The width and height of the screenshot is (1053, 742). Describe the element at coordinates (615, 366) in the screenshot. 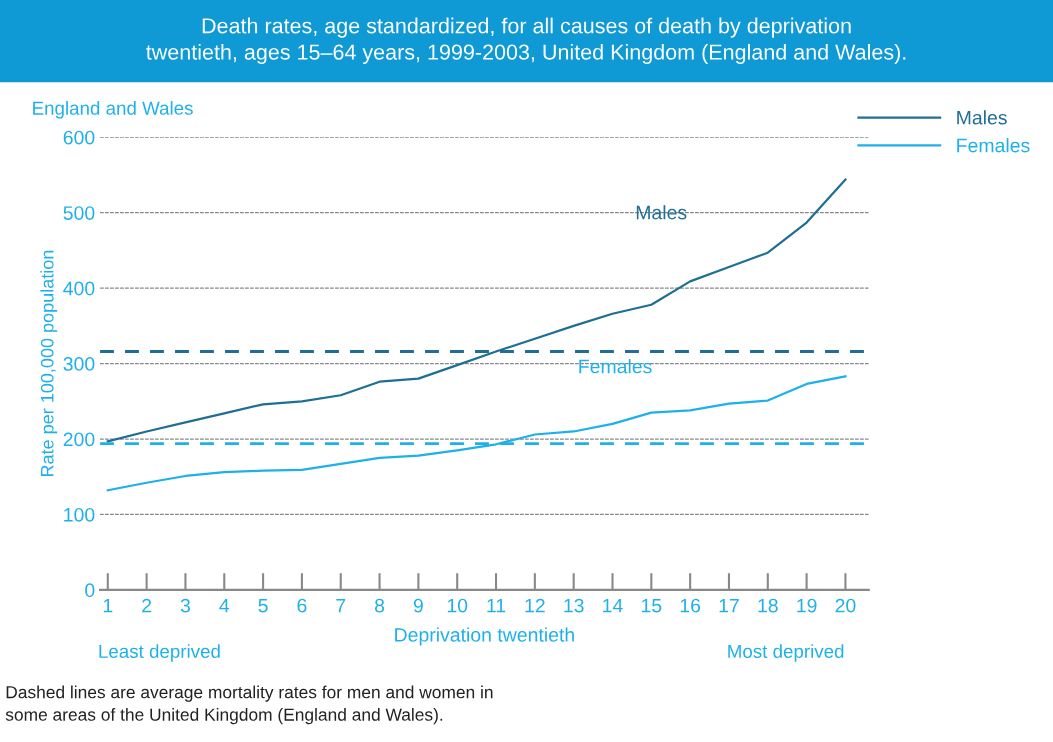

I see `annotation: Females` at that location.